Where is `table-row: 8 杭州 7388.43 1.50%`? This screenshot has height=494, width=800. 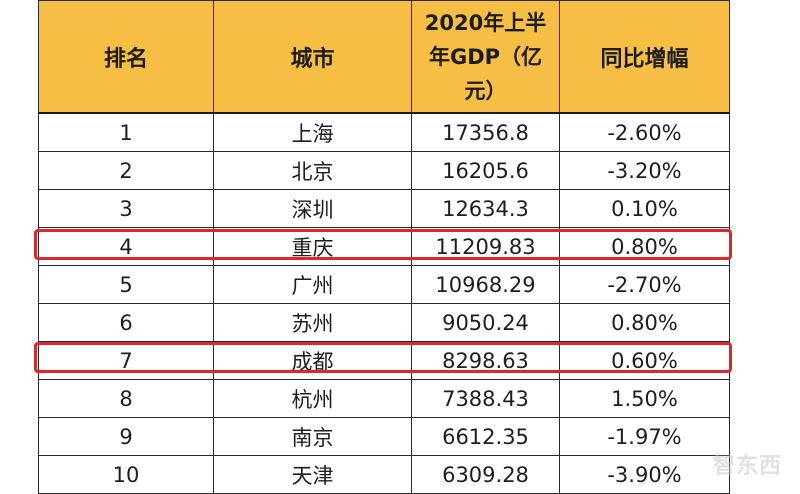
table-row: 8 杭州 7388.43 1.50% is located at coordinates (384, 398).